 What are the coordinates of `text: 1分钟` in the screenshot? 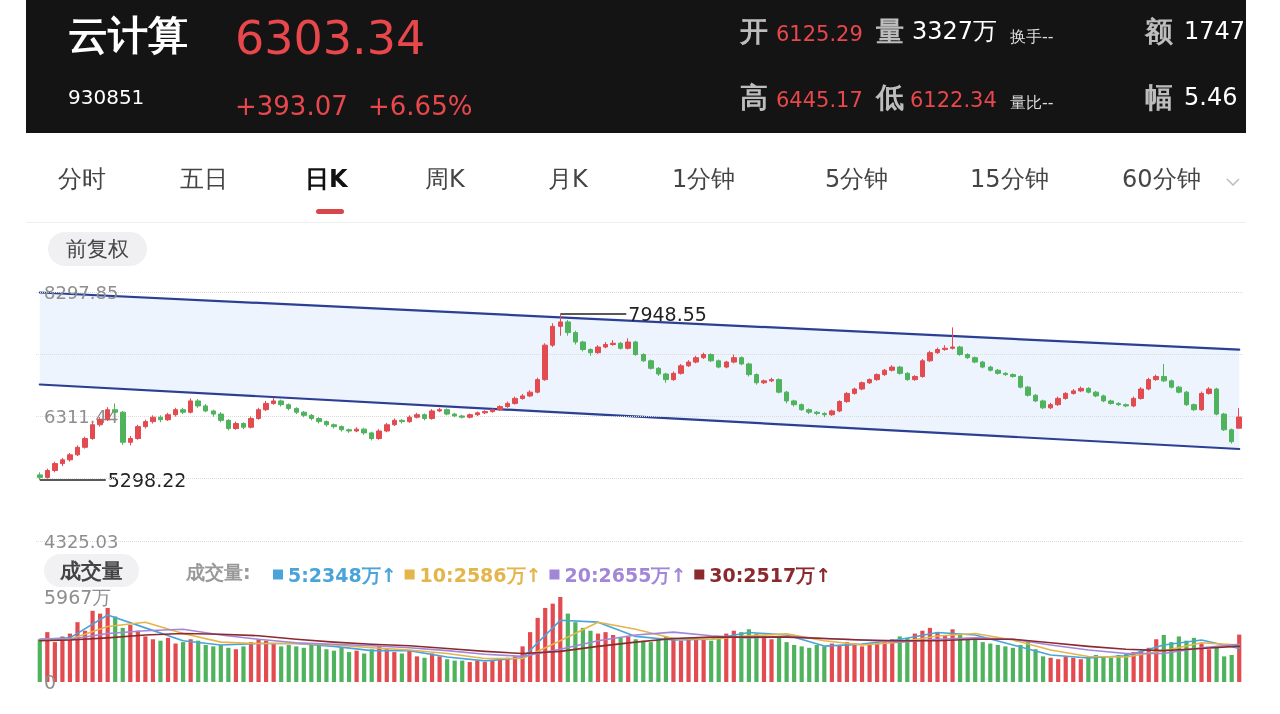 It's located at (704, 179).